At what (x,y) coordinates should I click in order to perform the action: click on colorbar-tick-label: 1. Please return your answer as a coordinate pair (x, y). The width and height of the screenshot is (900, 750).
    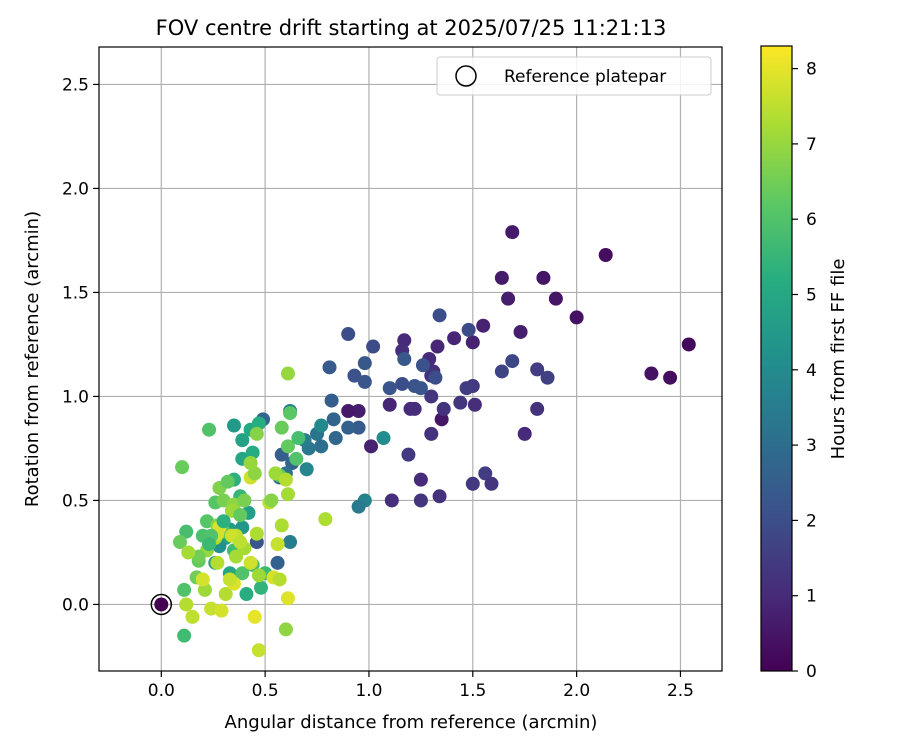
    Looking at the image, I should click on (811, 597).